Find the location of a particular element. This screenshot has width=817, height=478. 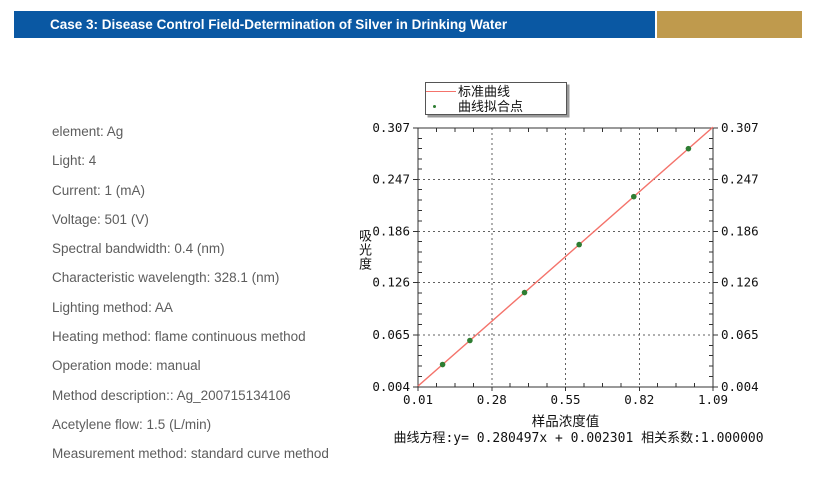

svg-text: 0.28 is located at coordinates (492, 399).